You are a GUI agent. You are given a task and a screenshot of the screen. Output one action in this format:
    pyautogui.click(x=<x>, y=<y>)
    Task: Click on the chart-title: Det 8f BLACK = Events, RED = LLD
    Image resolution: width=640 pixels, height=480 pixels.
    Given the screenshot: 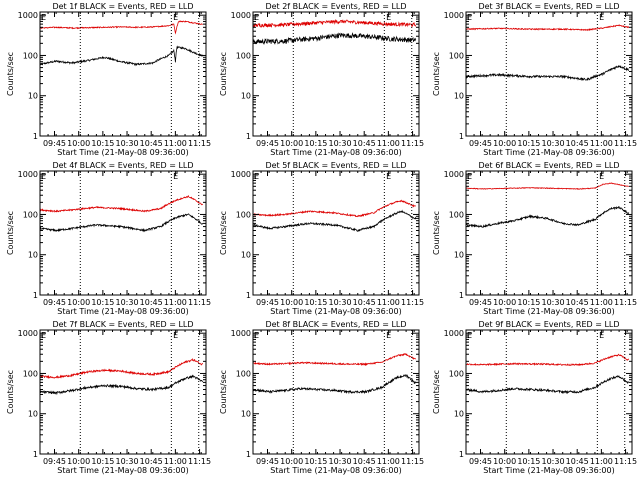 What is the action you would take?
    pyautogui.click(x=335, y=324)
    